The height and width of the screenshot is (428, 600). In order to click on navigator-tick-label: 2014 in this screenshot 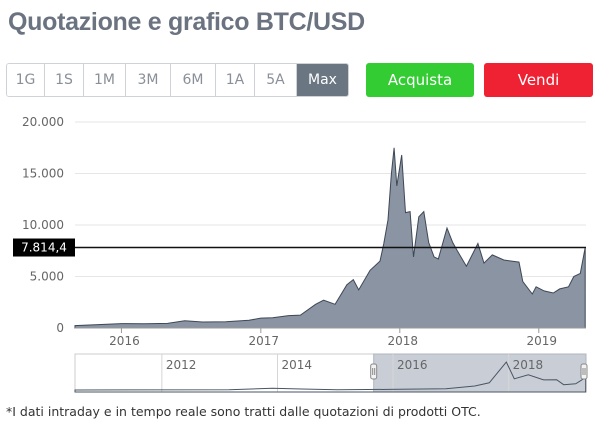, I will do `click(297, 365)`.